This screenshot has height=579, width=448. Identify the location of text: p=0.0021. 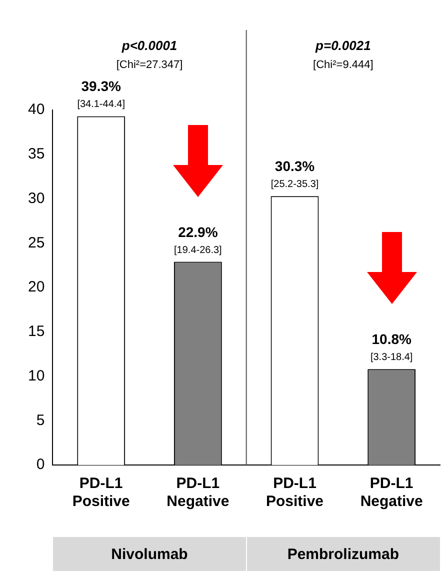
(342, 45).